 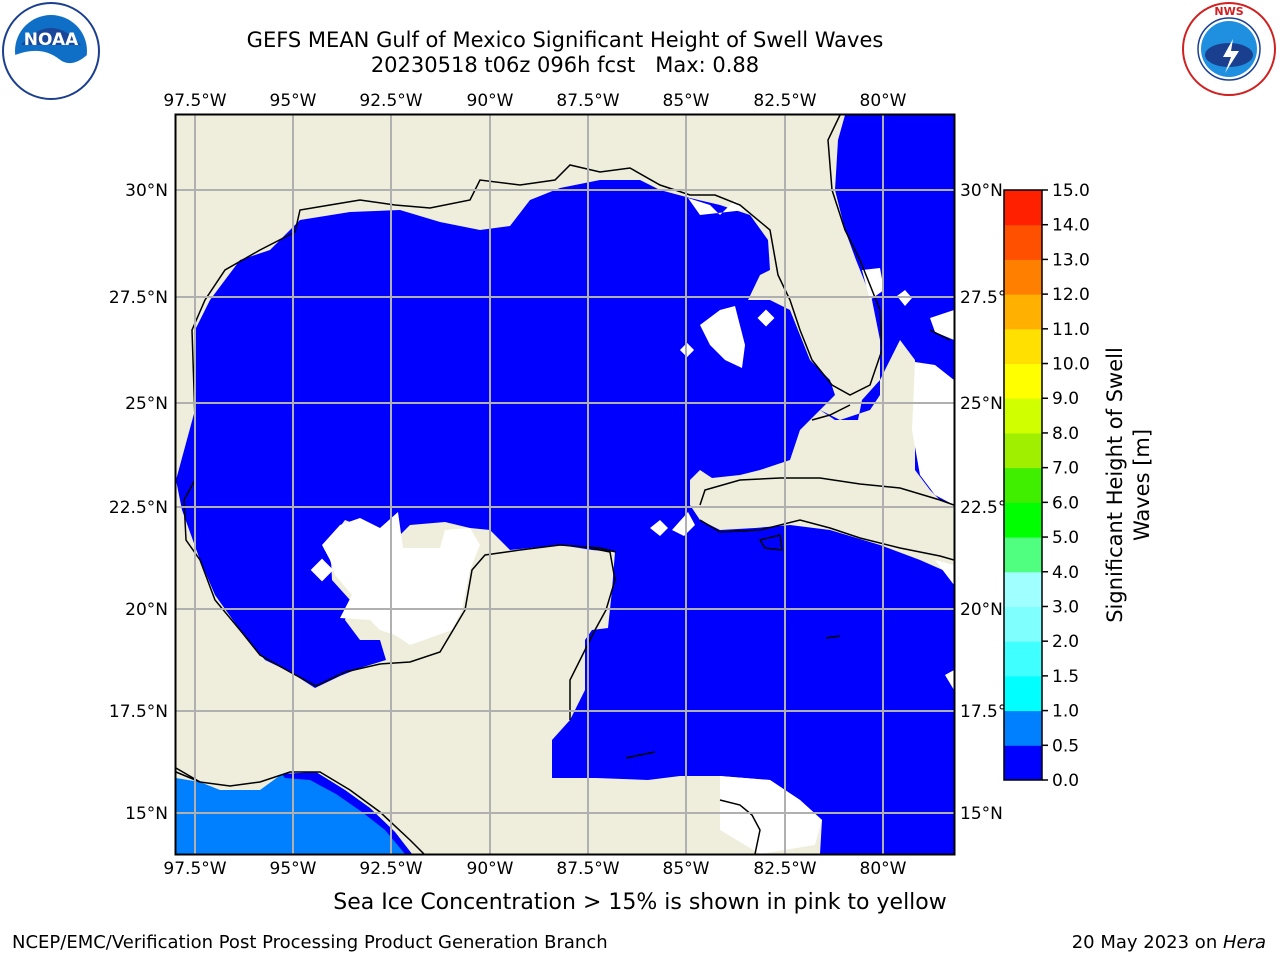 I want to click on footer-host: Hera, so click(x=1244, y=942).